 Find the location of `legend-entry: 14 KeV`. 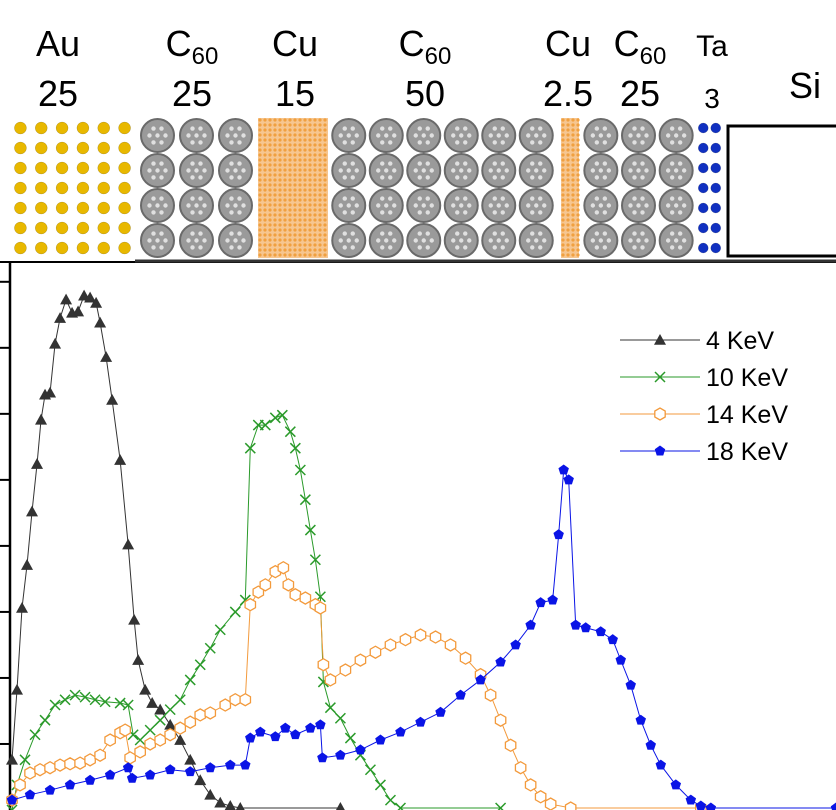

legend-entry: 14 KeV is located at coordinates (704, 415).